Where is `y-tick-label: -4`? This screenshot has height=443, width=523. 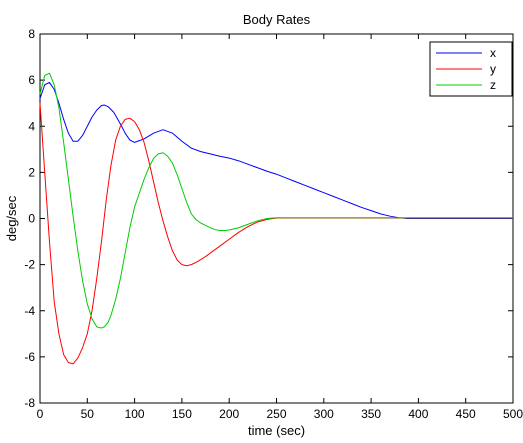 y-tick-label: -4 is located at coordinates (29, 311).